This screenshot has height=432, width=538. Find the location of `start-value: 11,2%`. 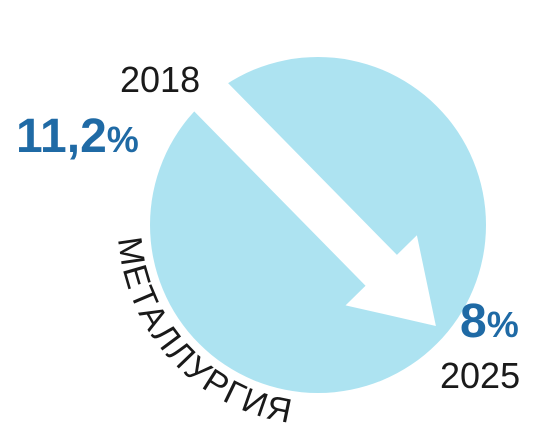

start-value: 11,2% is located at coordinates (77, 136).